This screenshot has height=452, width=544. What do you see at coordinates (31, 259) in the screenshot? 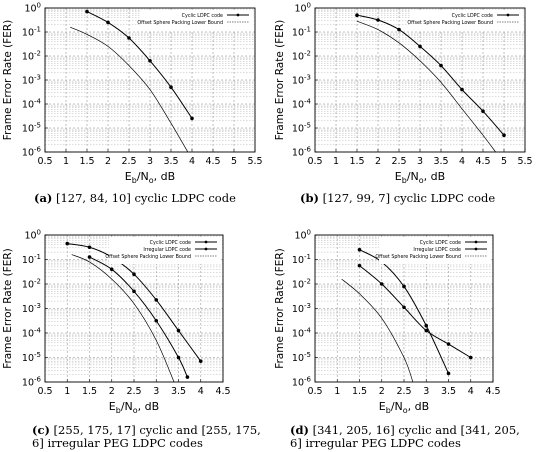
I see `y-tick-label: 10⁻¹` at bounding box center [31, 259].